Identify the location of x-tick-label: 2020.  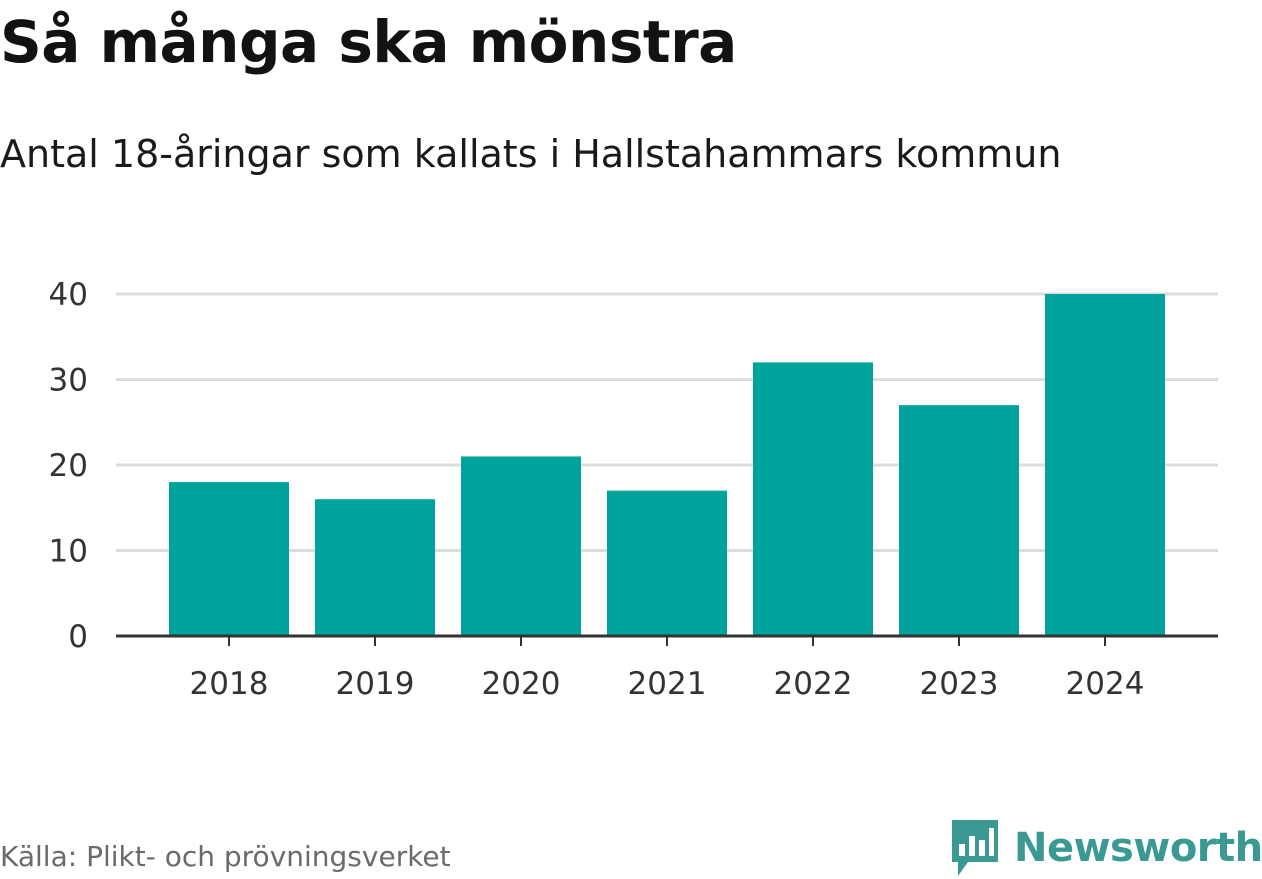
(521, 684).